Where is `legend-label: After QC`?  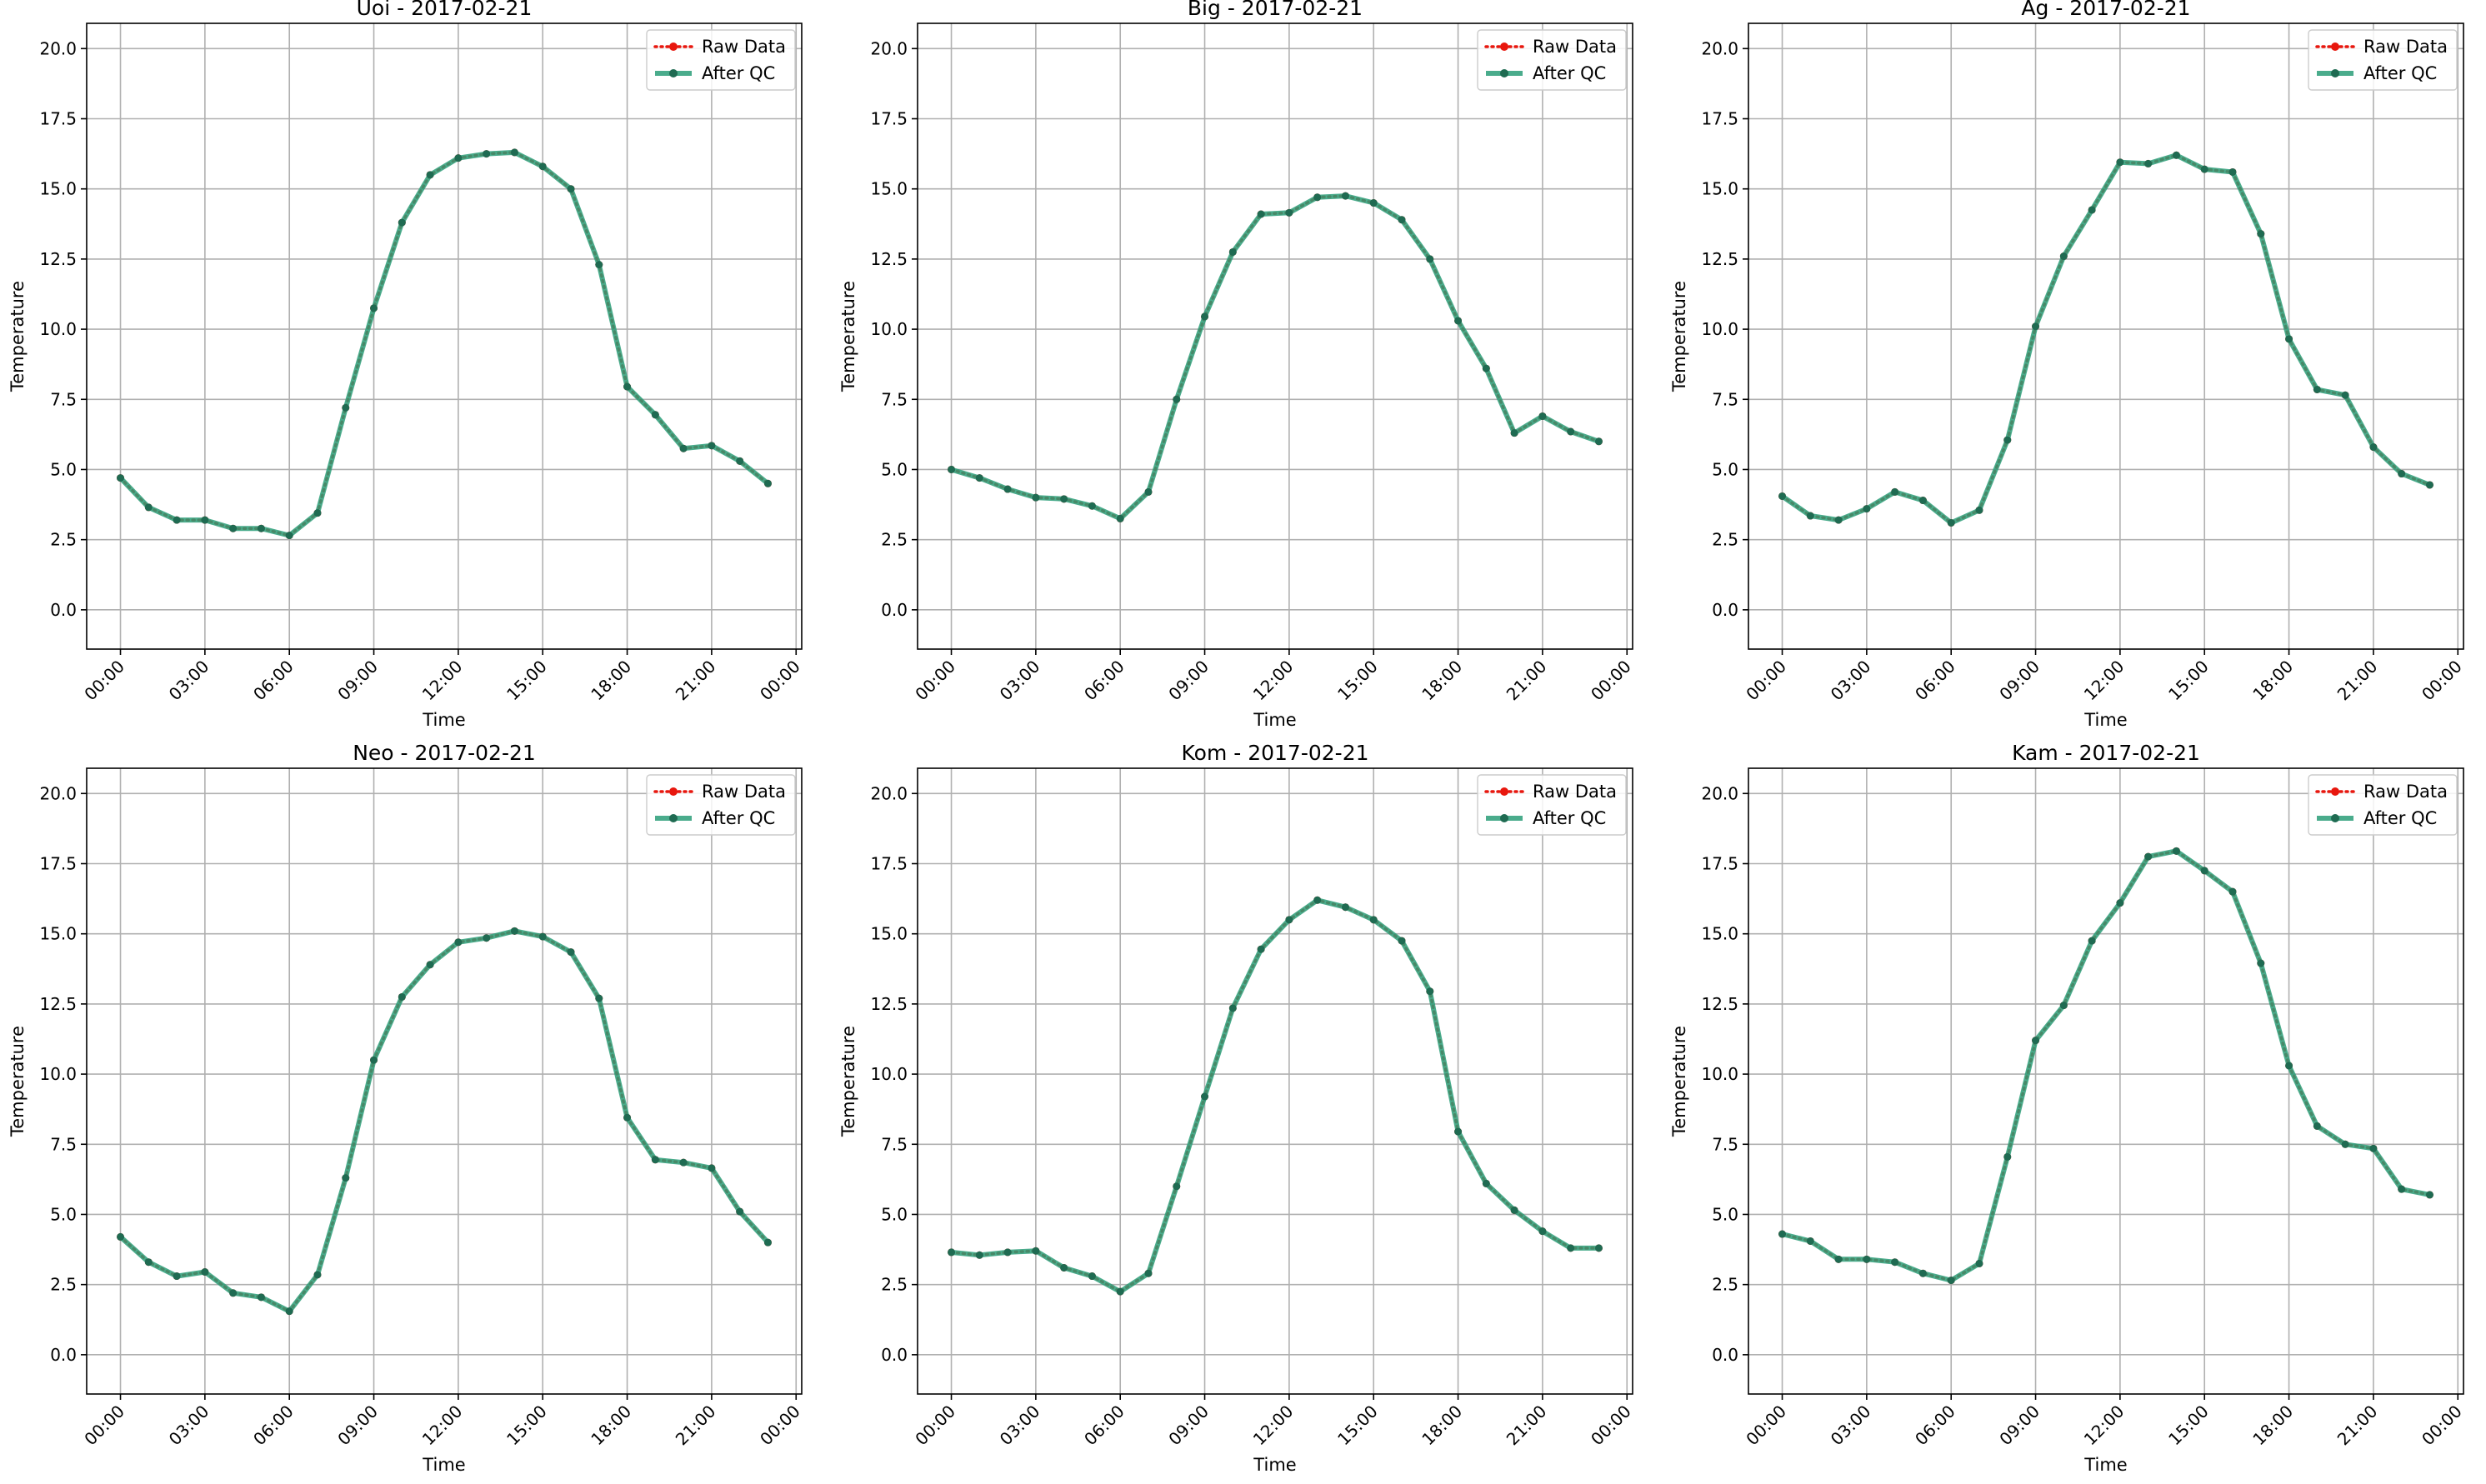
legend-label: After QC is located at coordinates (739, 73).